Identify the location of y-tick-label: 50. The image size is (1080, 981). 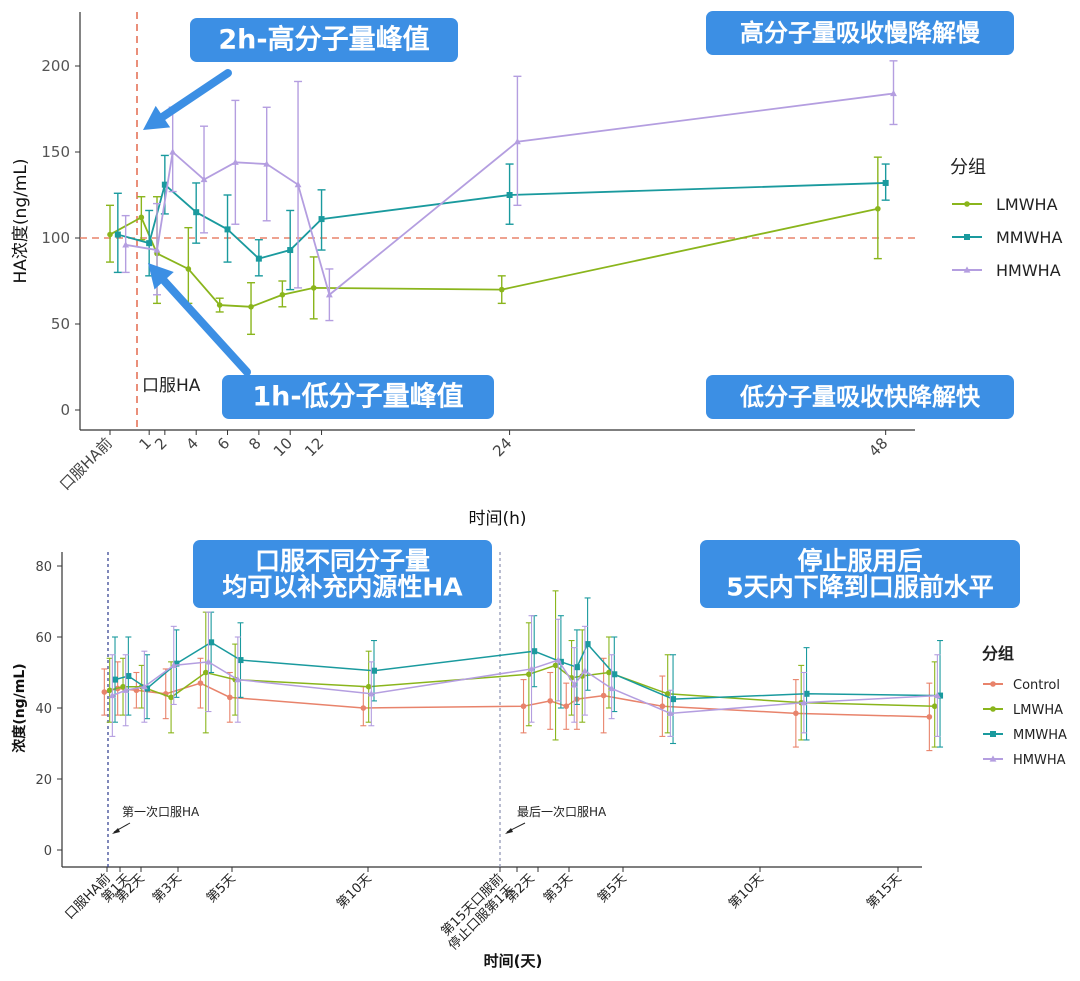
(60, 324).